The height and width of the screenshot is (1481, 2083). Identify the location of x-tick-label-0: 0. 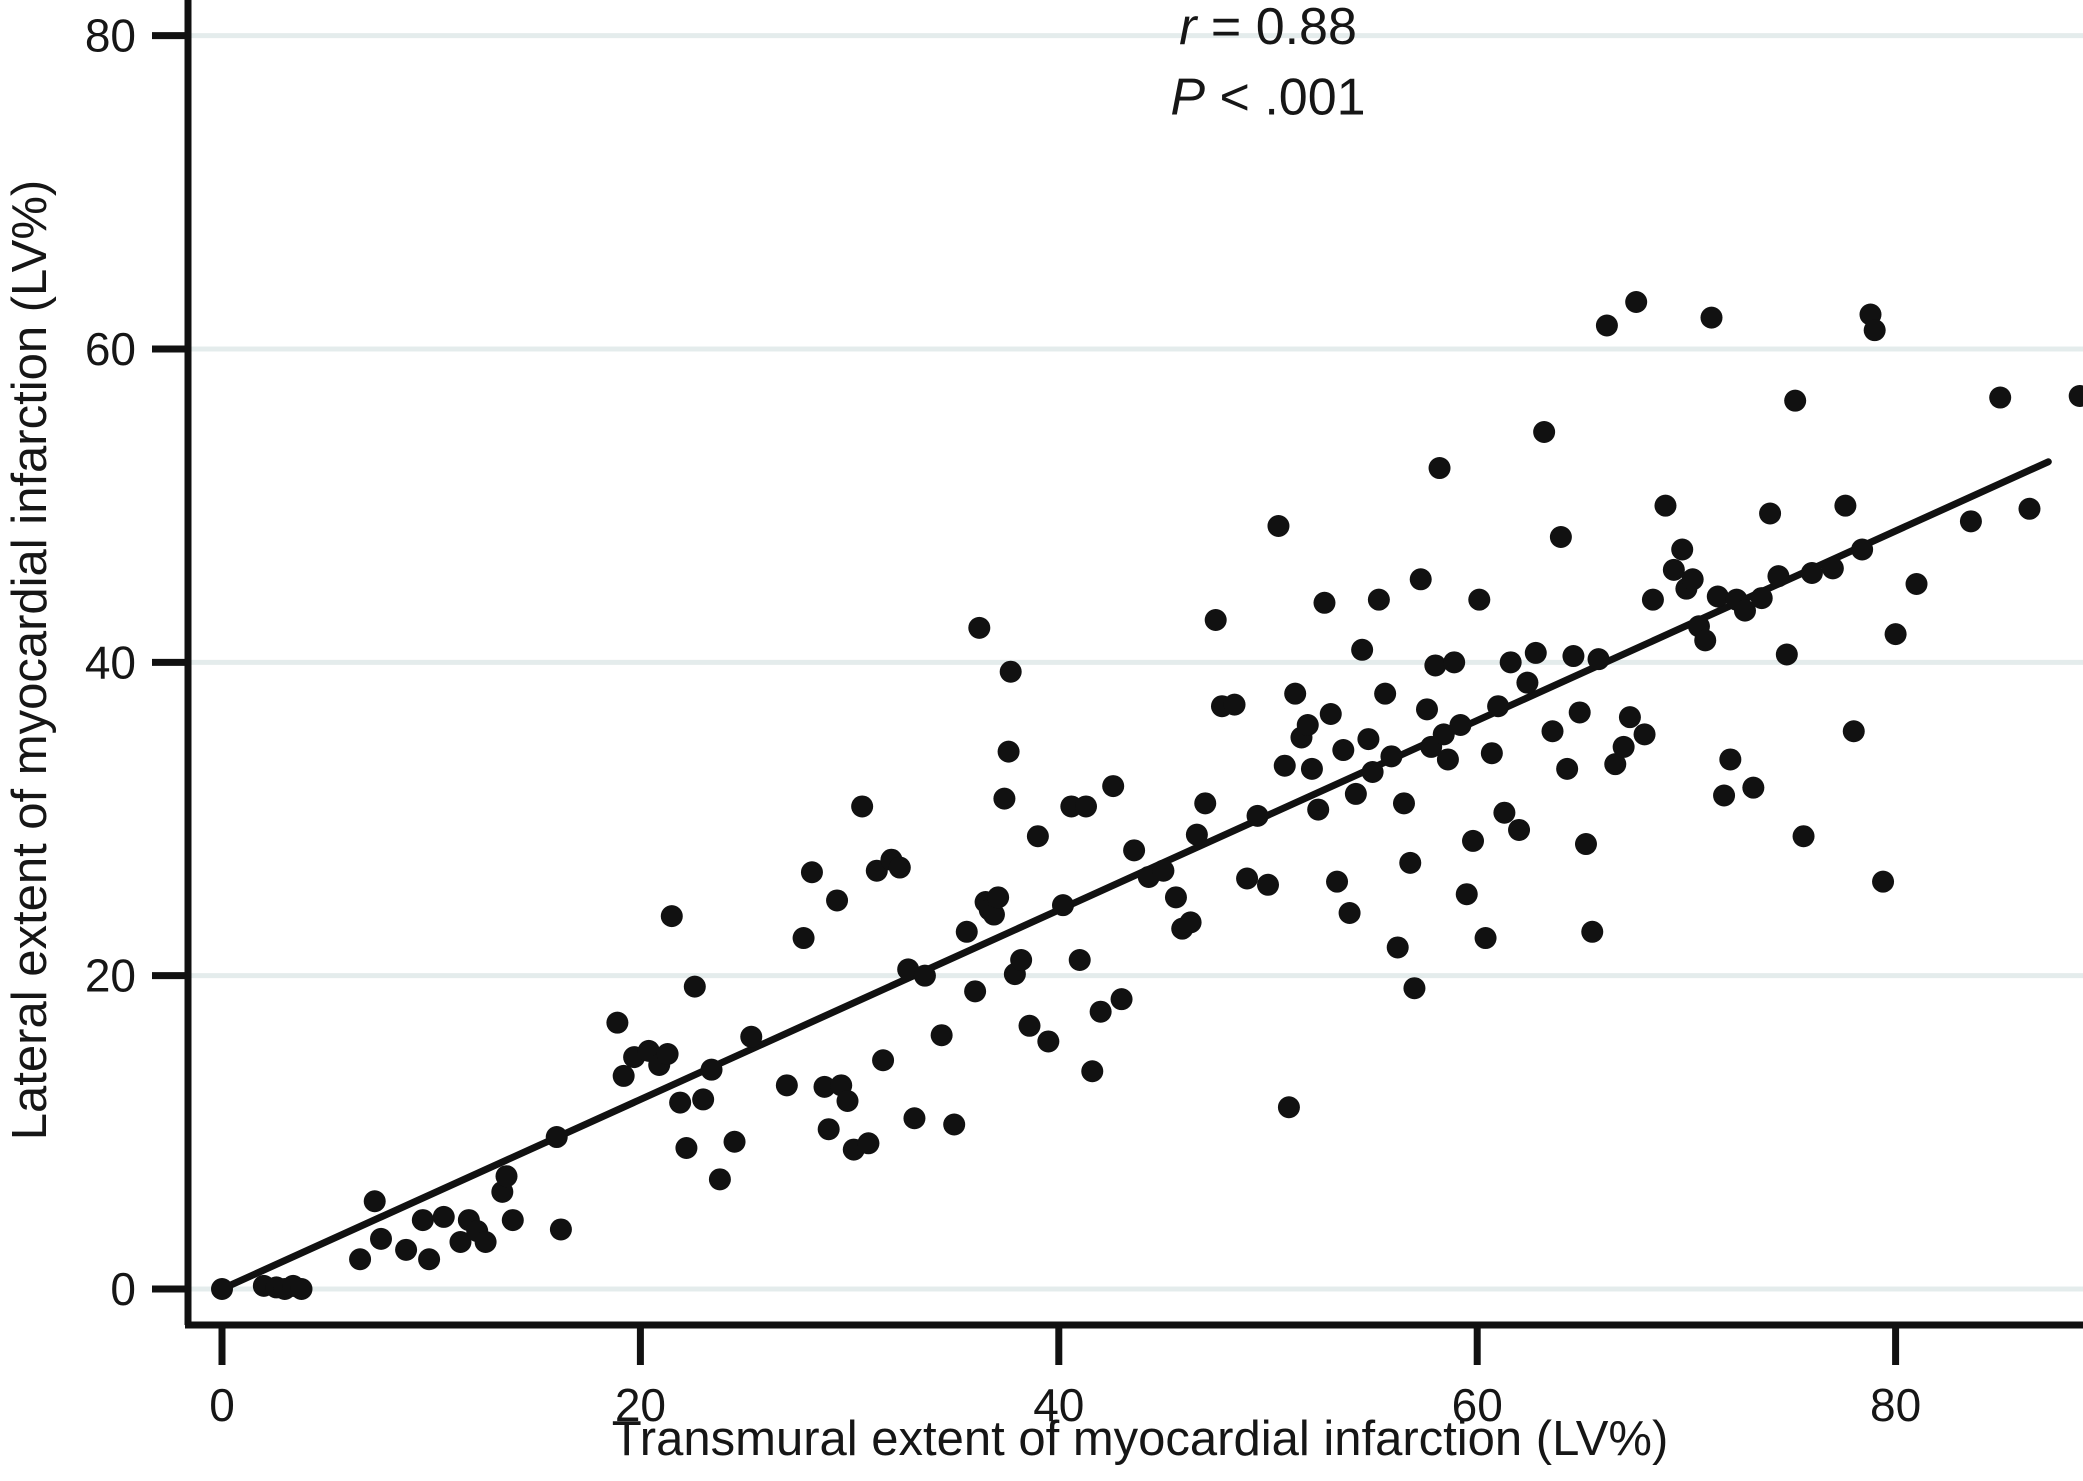
(222, 1405).